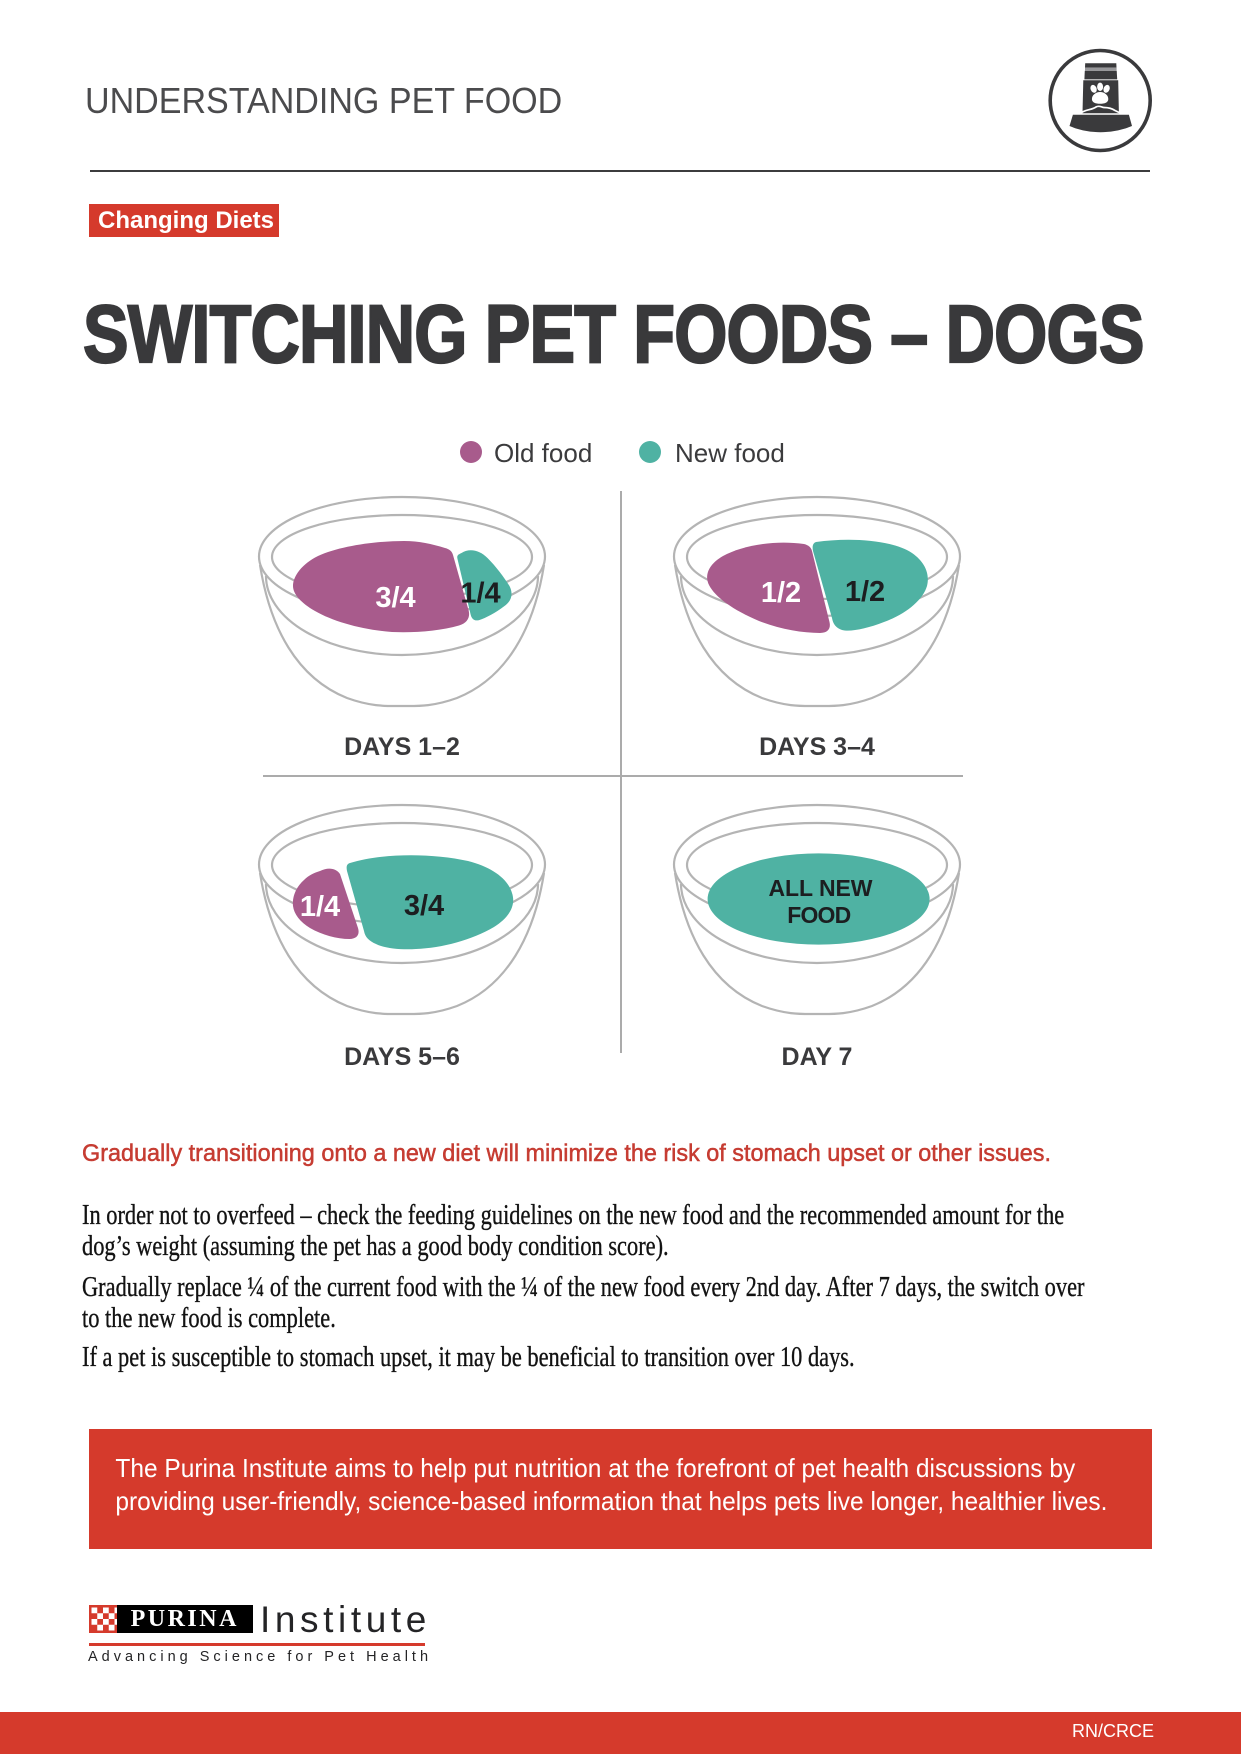 The width and height of the screenshot is (1241, 1754). I want to click on svg-text: ALL NEW, so click(821, 888).